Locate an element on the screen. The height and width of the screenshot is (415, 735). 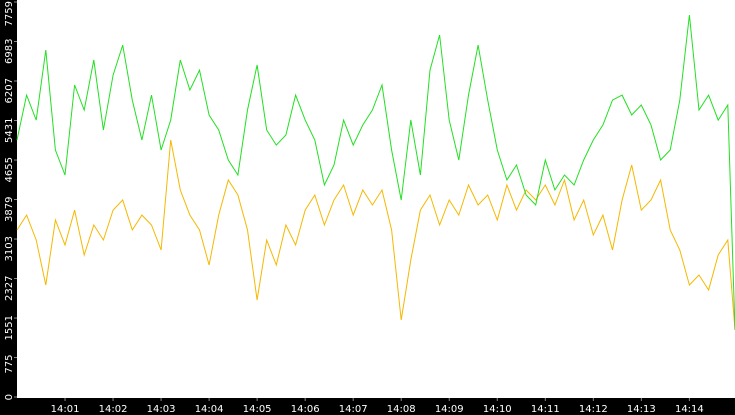
y-tick-label: 6207 is located at coordinates (9, 90).